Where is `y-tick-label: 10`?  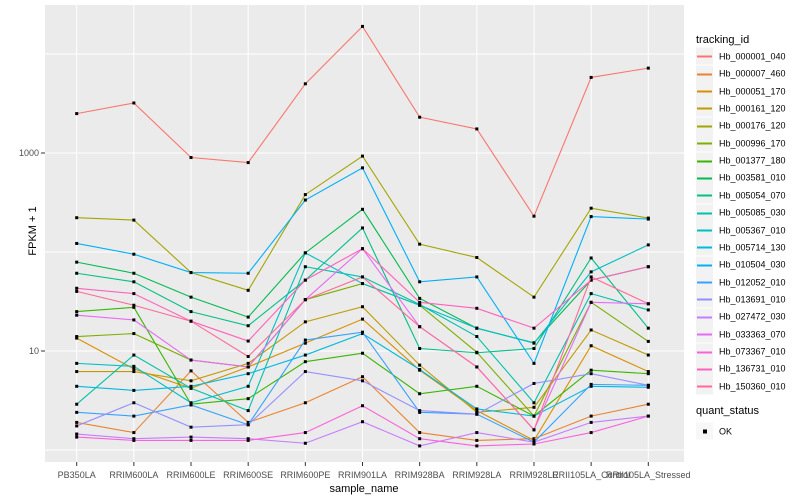
y-tick-label: 10 is located at coordinates (34, 351).